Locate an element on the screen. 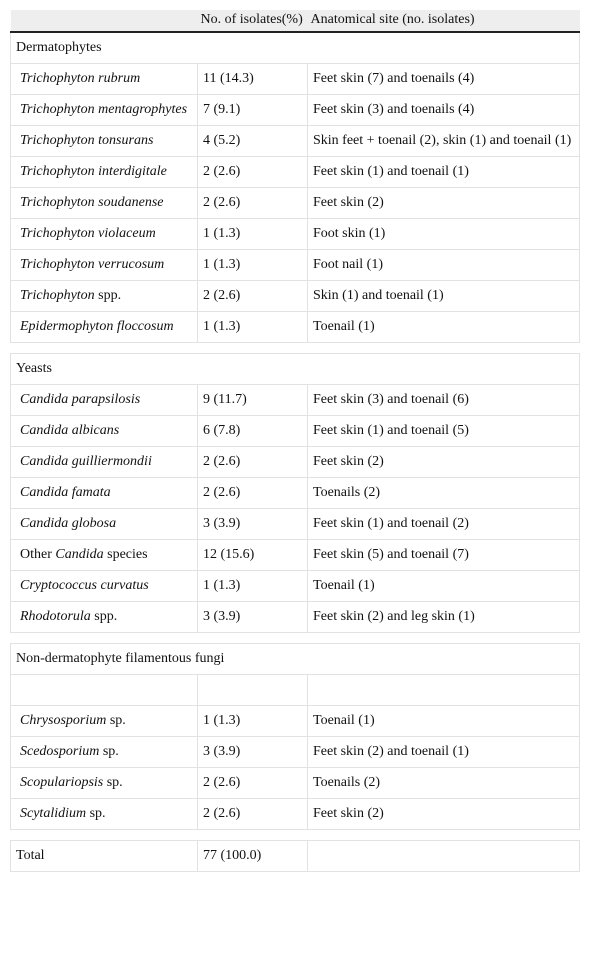 The image size is (590, 954). organism-cell: Rhodotorula spp. is located at coordinates (104, 617).